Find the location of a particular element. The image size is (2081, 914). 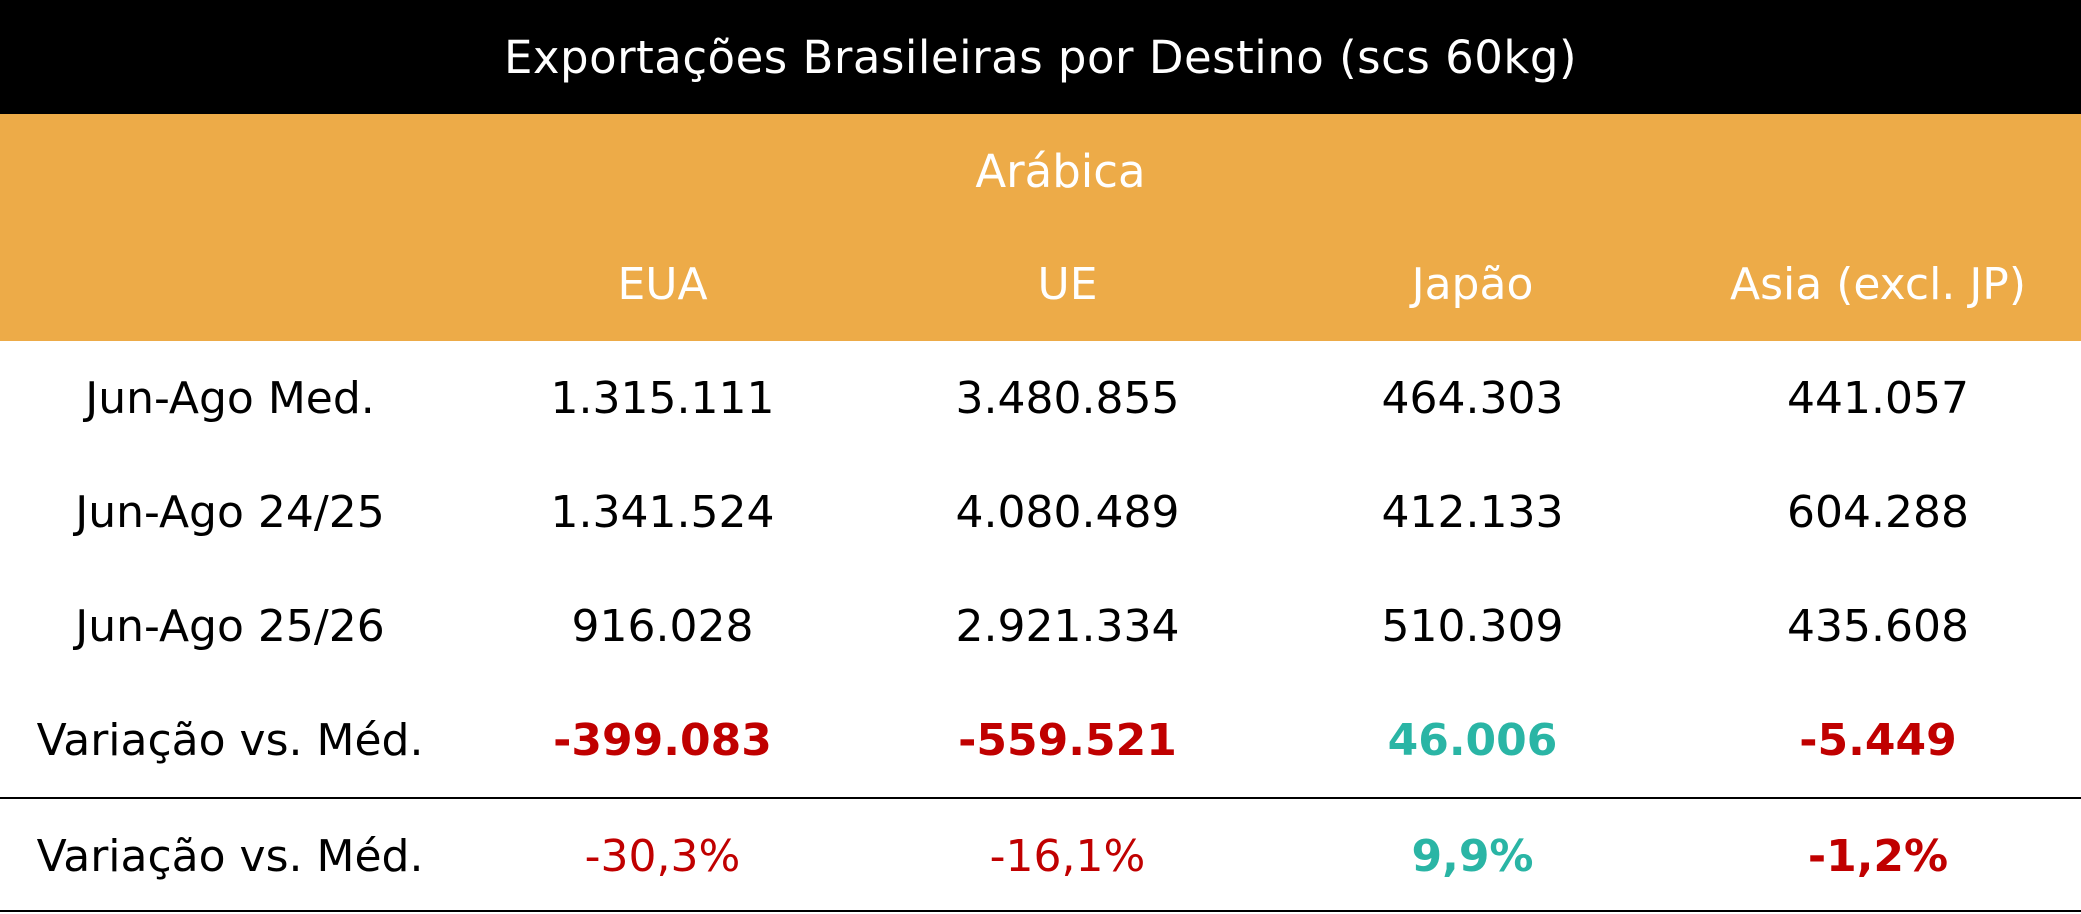

category-row: Arábica is located at coordinates (1040, 171).